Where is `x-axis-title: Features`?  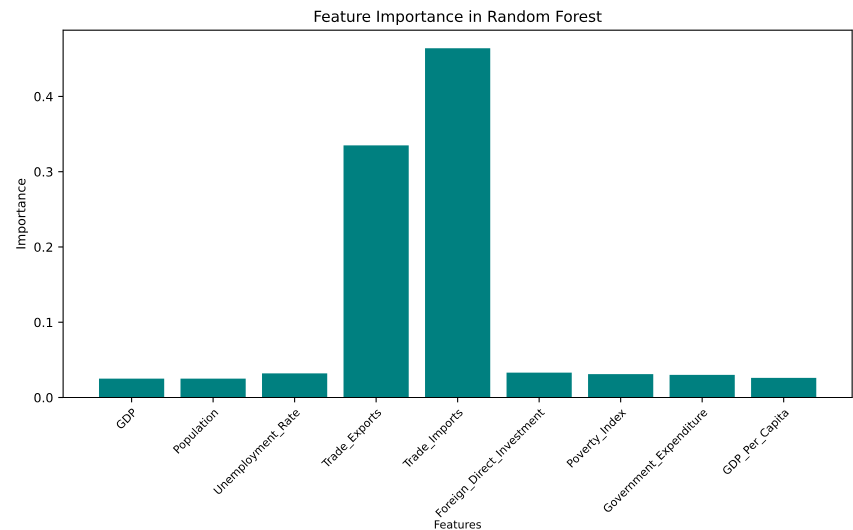
x-axis-title: Features is located at coordinates (457, 524).